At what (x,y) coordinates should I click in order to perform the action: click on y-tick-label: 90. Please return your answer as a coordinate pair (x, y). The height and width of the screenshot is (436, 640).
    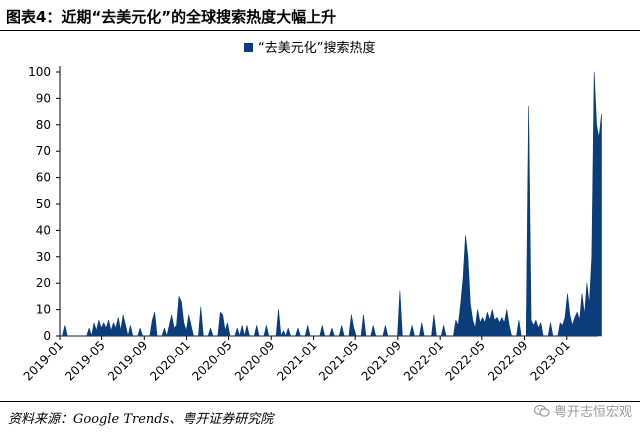
    Looking at the image, I should click on (43, 98).